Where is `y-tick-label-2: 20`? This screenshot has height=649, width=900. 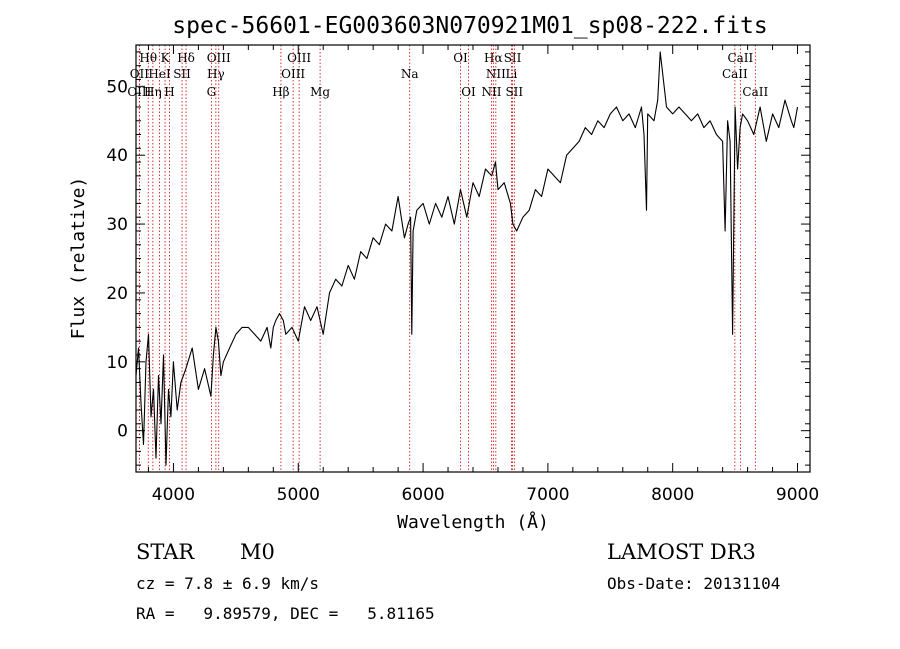
y-tick-label-2: 20 is located at coordinates (117, 294).